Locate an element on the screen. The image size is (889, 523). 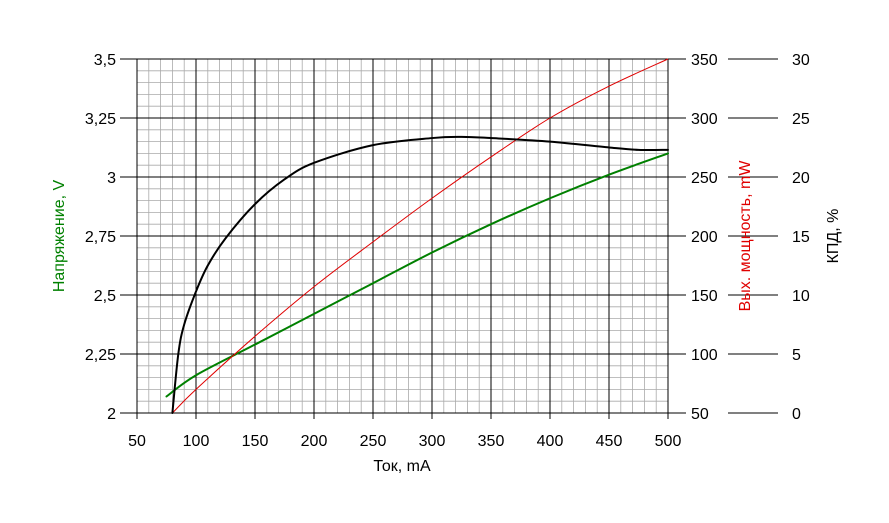
x-axis-tick-label: 350 is located at coordinates (491, 441).